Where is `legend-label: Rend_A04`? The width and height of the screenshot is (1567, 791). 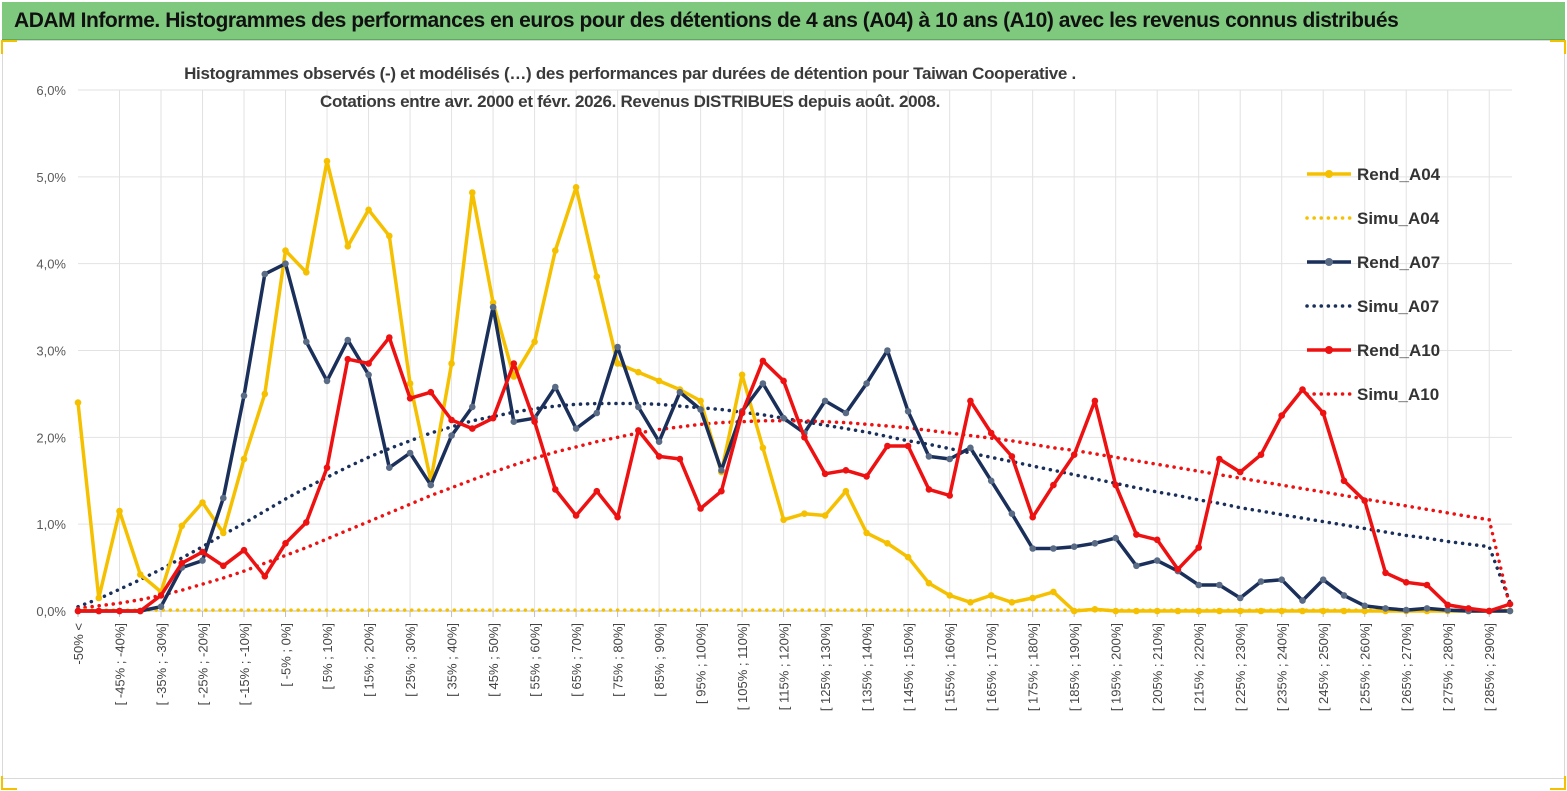
legend-label: Rend_A04 is located at coordinates (1399, 174).